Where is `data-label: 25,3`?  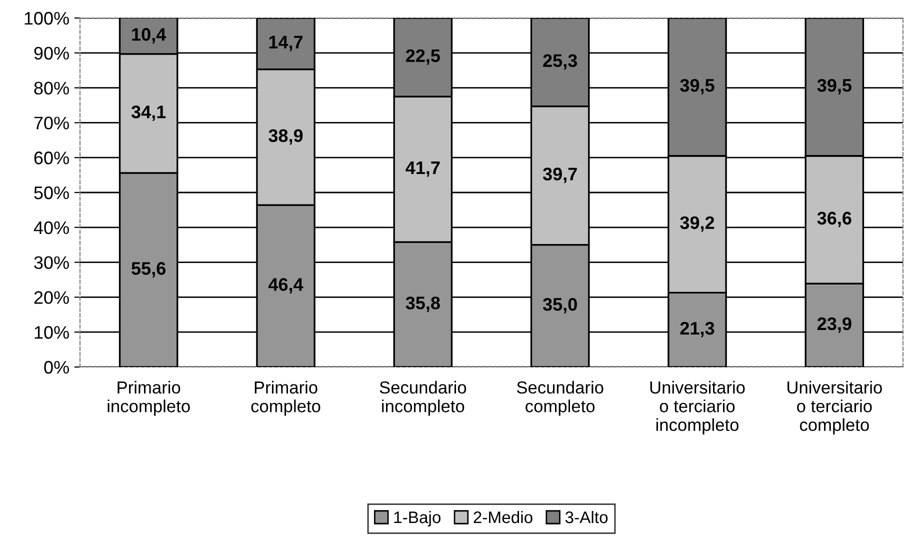 data-label: 25,3 is located at coordinates (560, 62).